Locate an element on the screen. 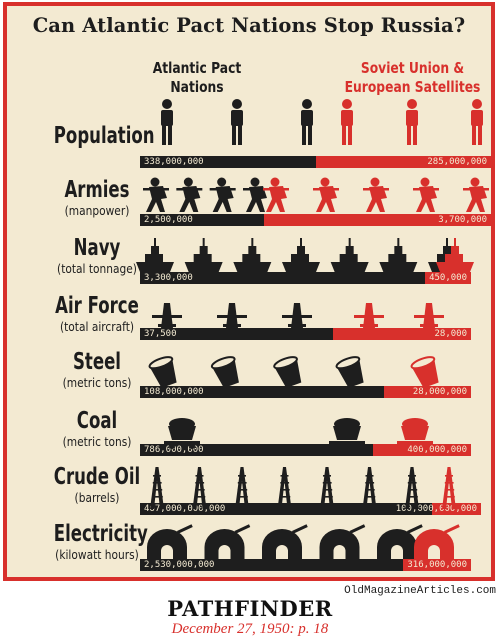  population-bar: 338,000,000 285,000,000 is located at coordinates (315, 162).